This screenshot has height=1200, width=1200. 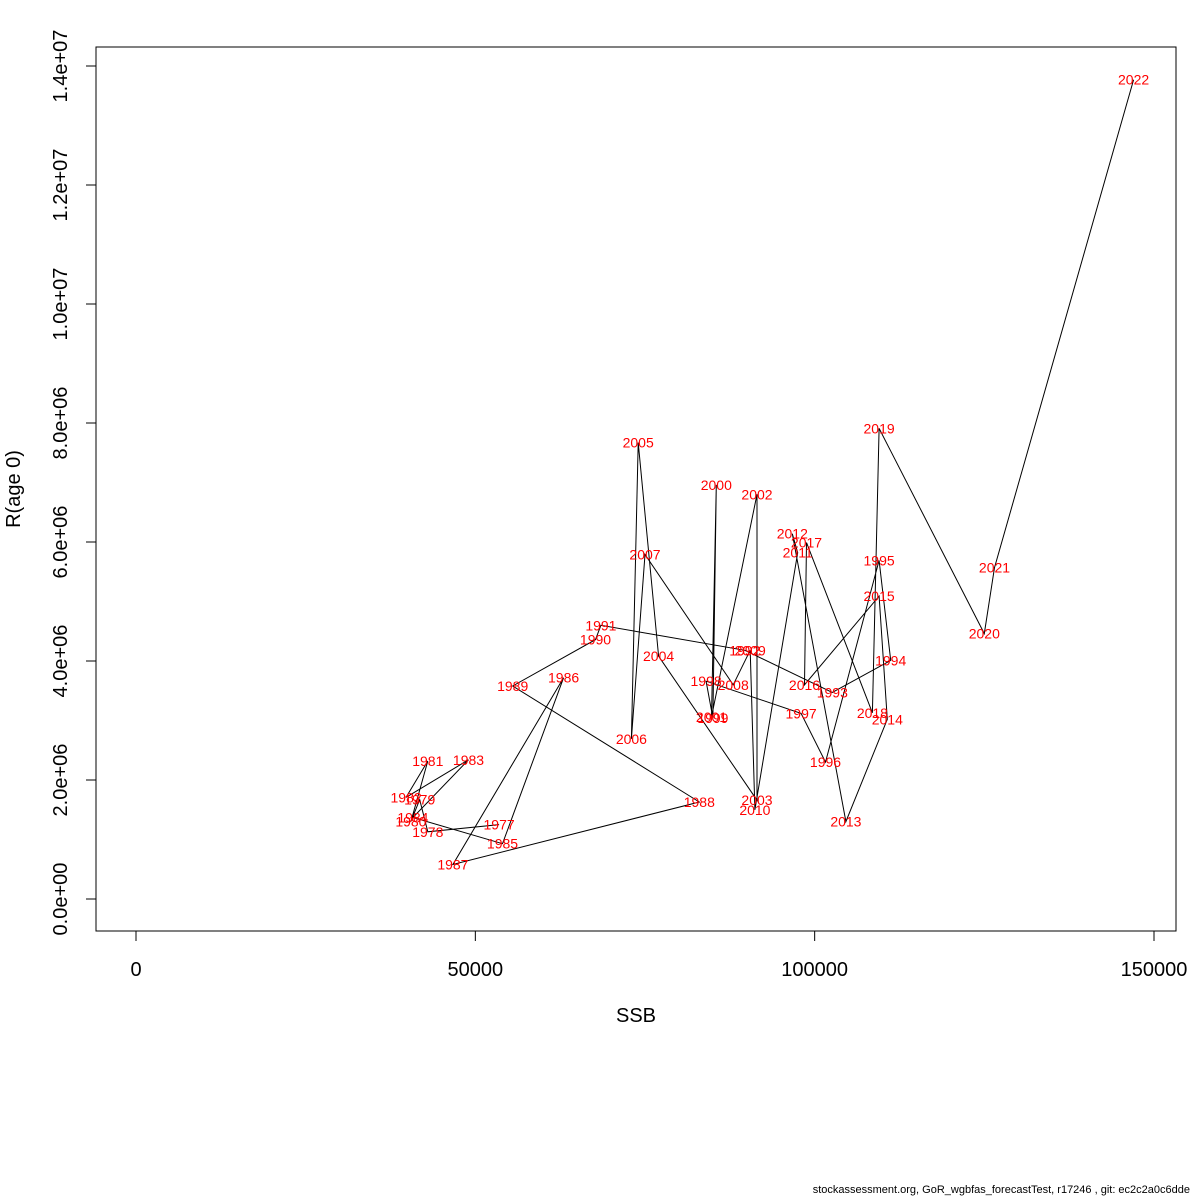 What do you see at coordinates (716, 485) in the screenshot?
I see `point-label-2000: 2000` at bounding box center [716, 485].